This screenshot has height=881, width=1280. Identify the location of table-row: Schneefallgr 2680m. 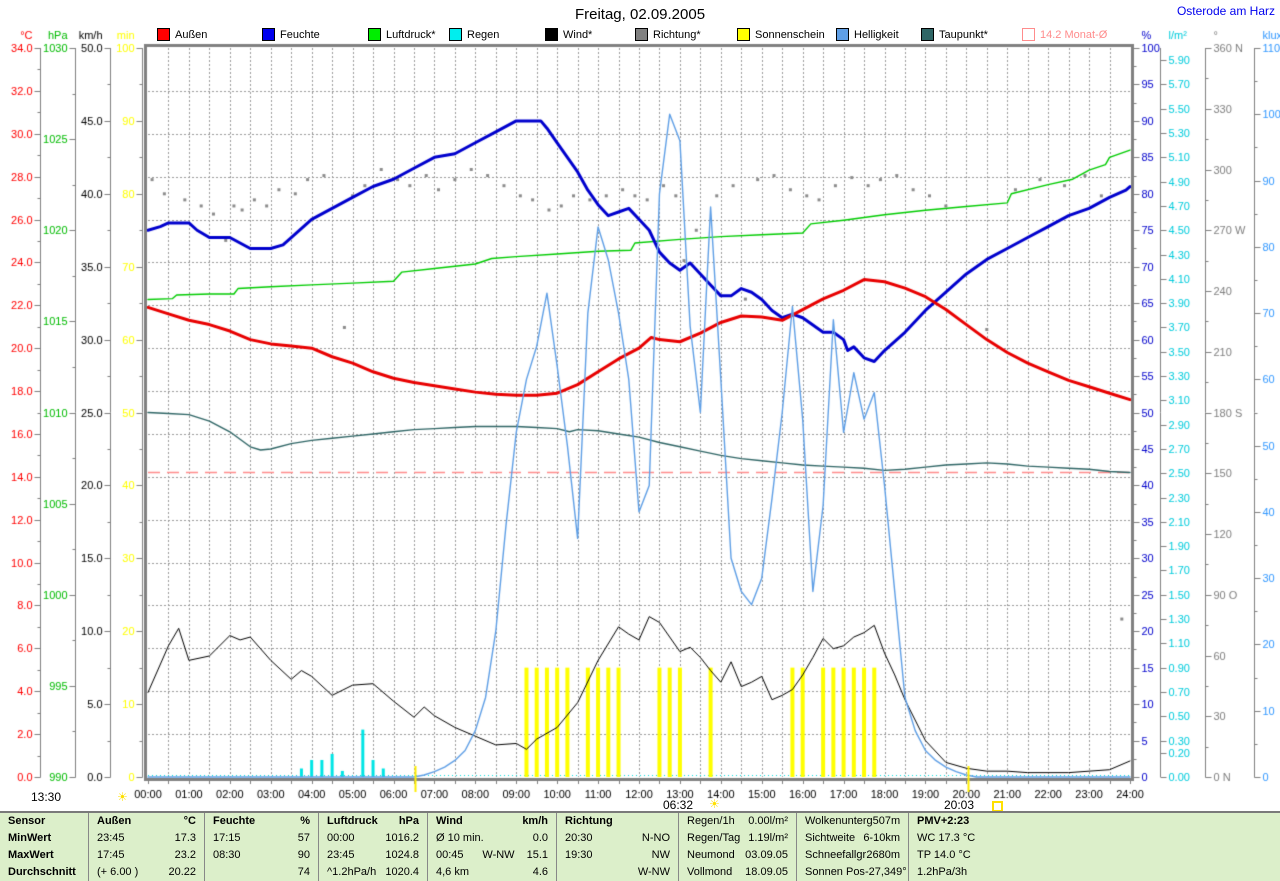
(852, 855).